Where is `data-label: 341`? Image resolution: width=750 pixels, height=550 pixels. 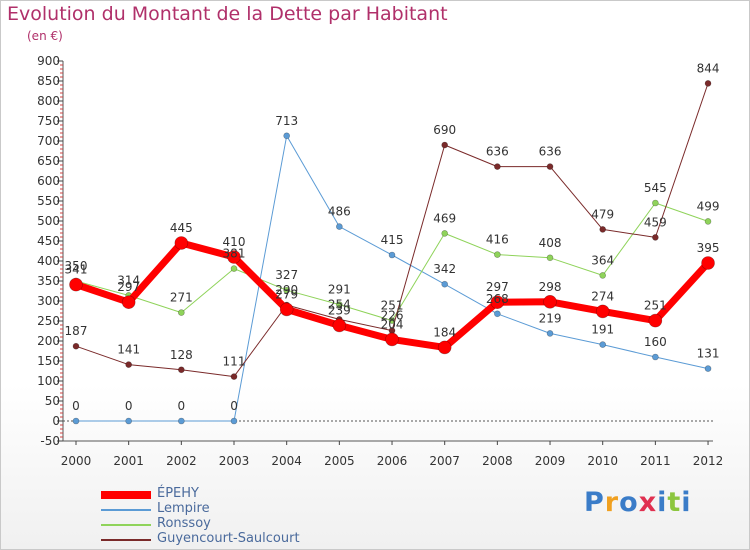
data-label: 341 is located at coordinates (76, 270).